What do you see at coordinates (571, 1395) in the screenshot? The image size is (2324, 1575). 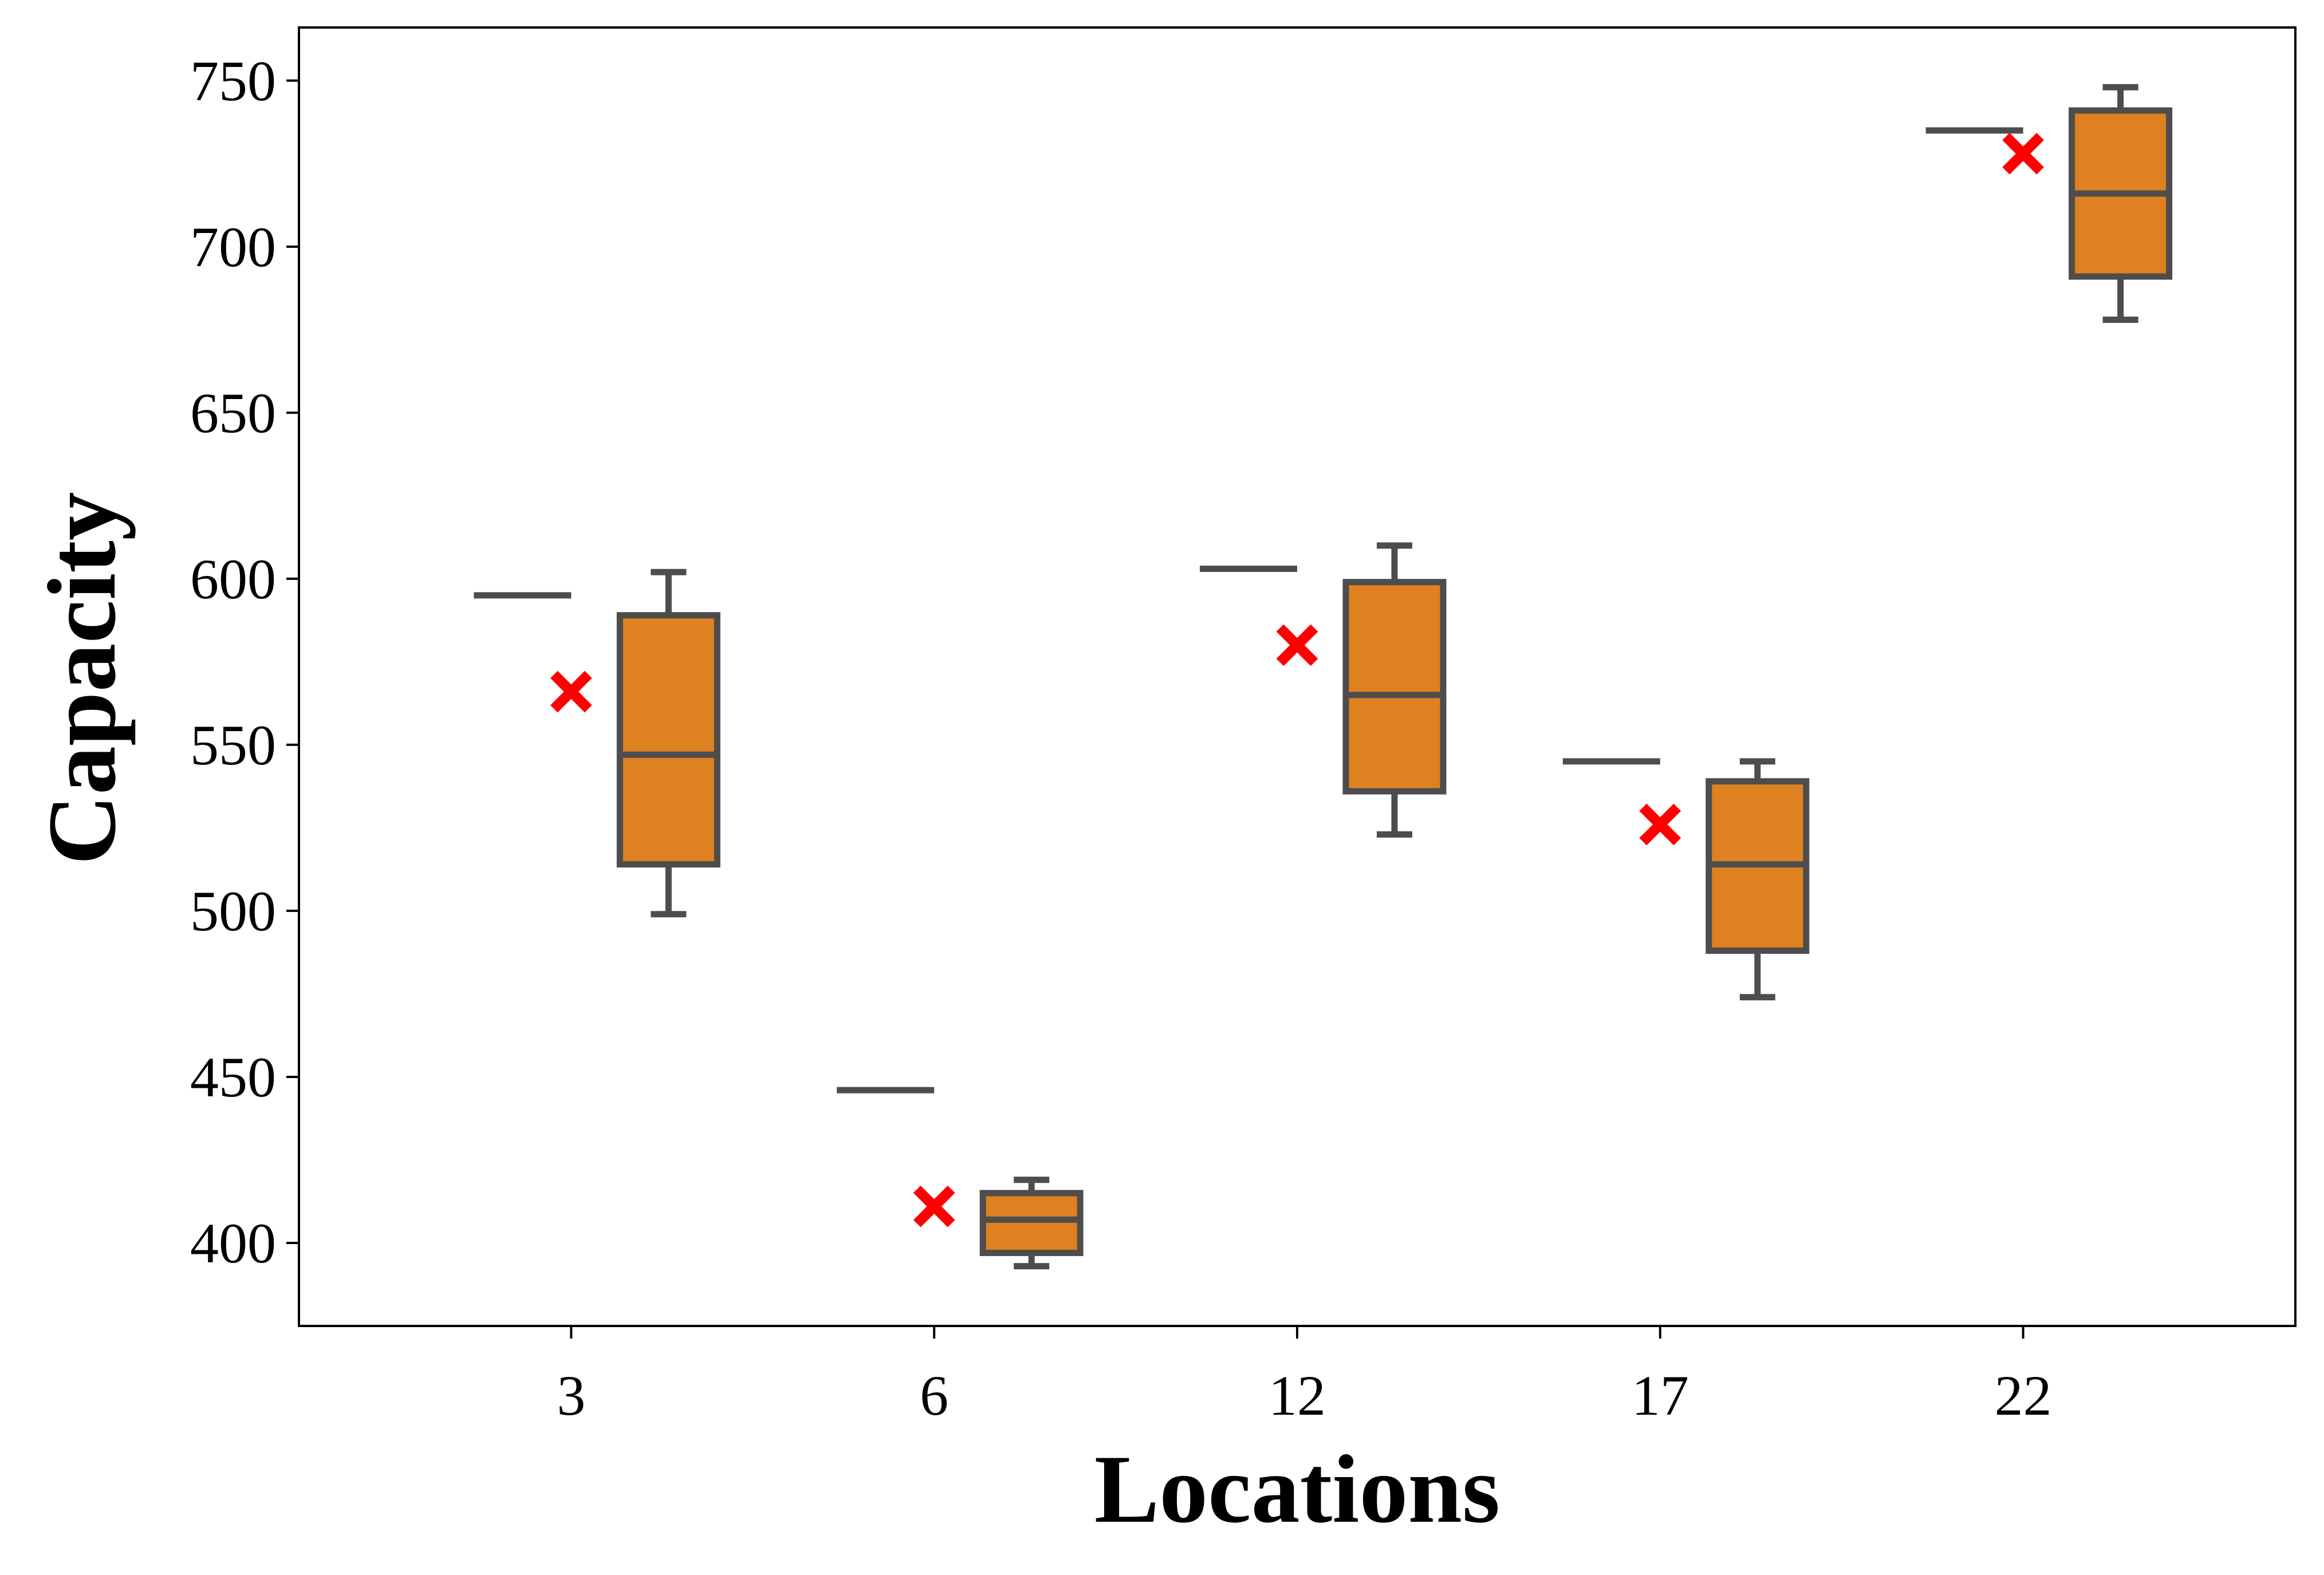 I see `x-tick-label: 3` at bounding box center [571, 1395].